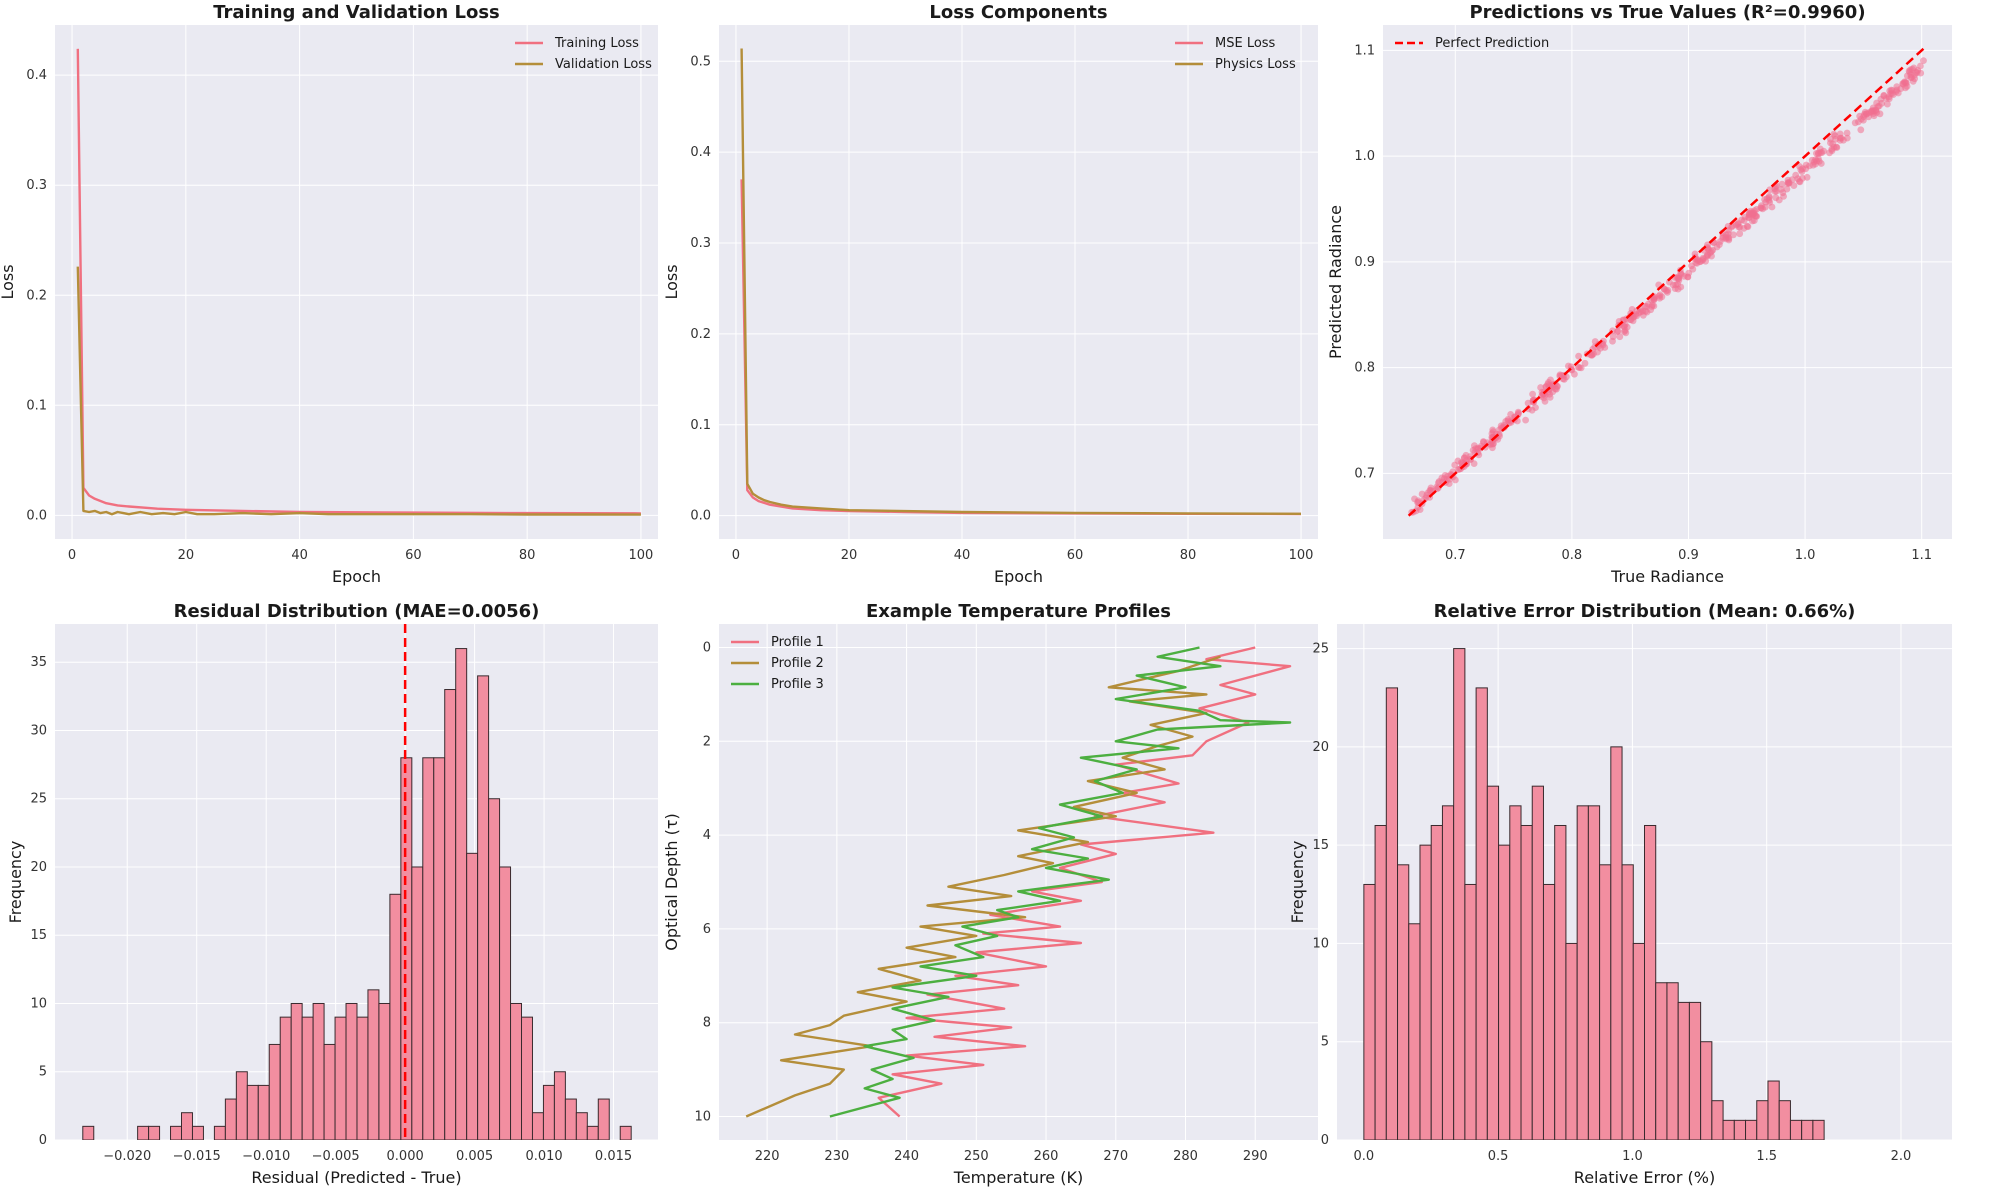  I want to click on x-tick-label: 0.000, so click(405, 1156).